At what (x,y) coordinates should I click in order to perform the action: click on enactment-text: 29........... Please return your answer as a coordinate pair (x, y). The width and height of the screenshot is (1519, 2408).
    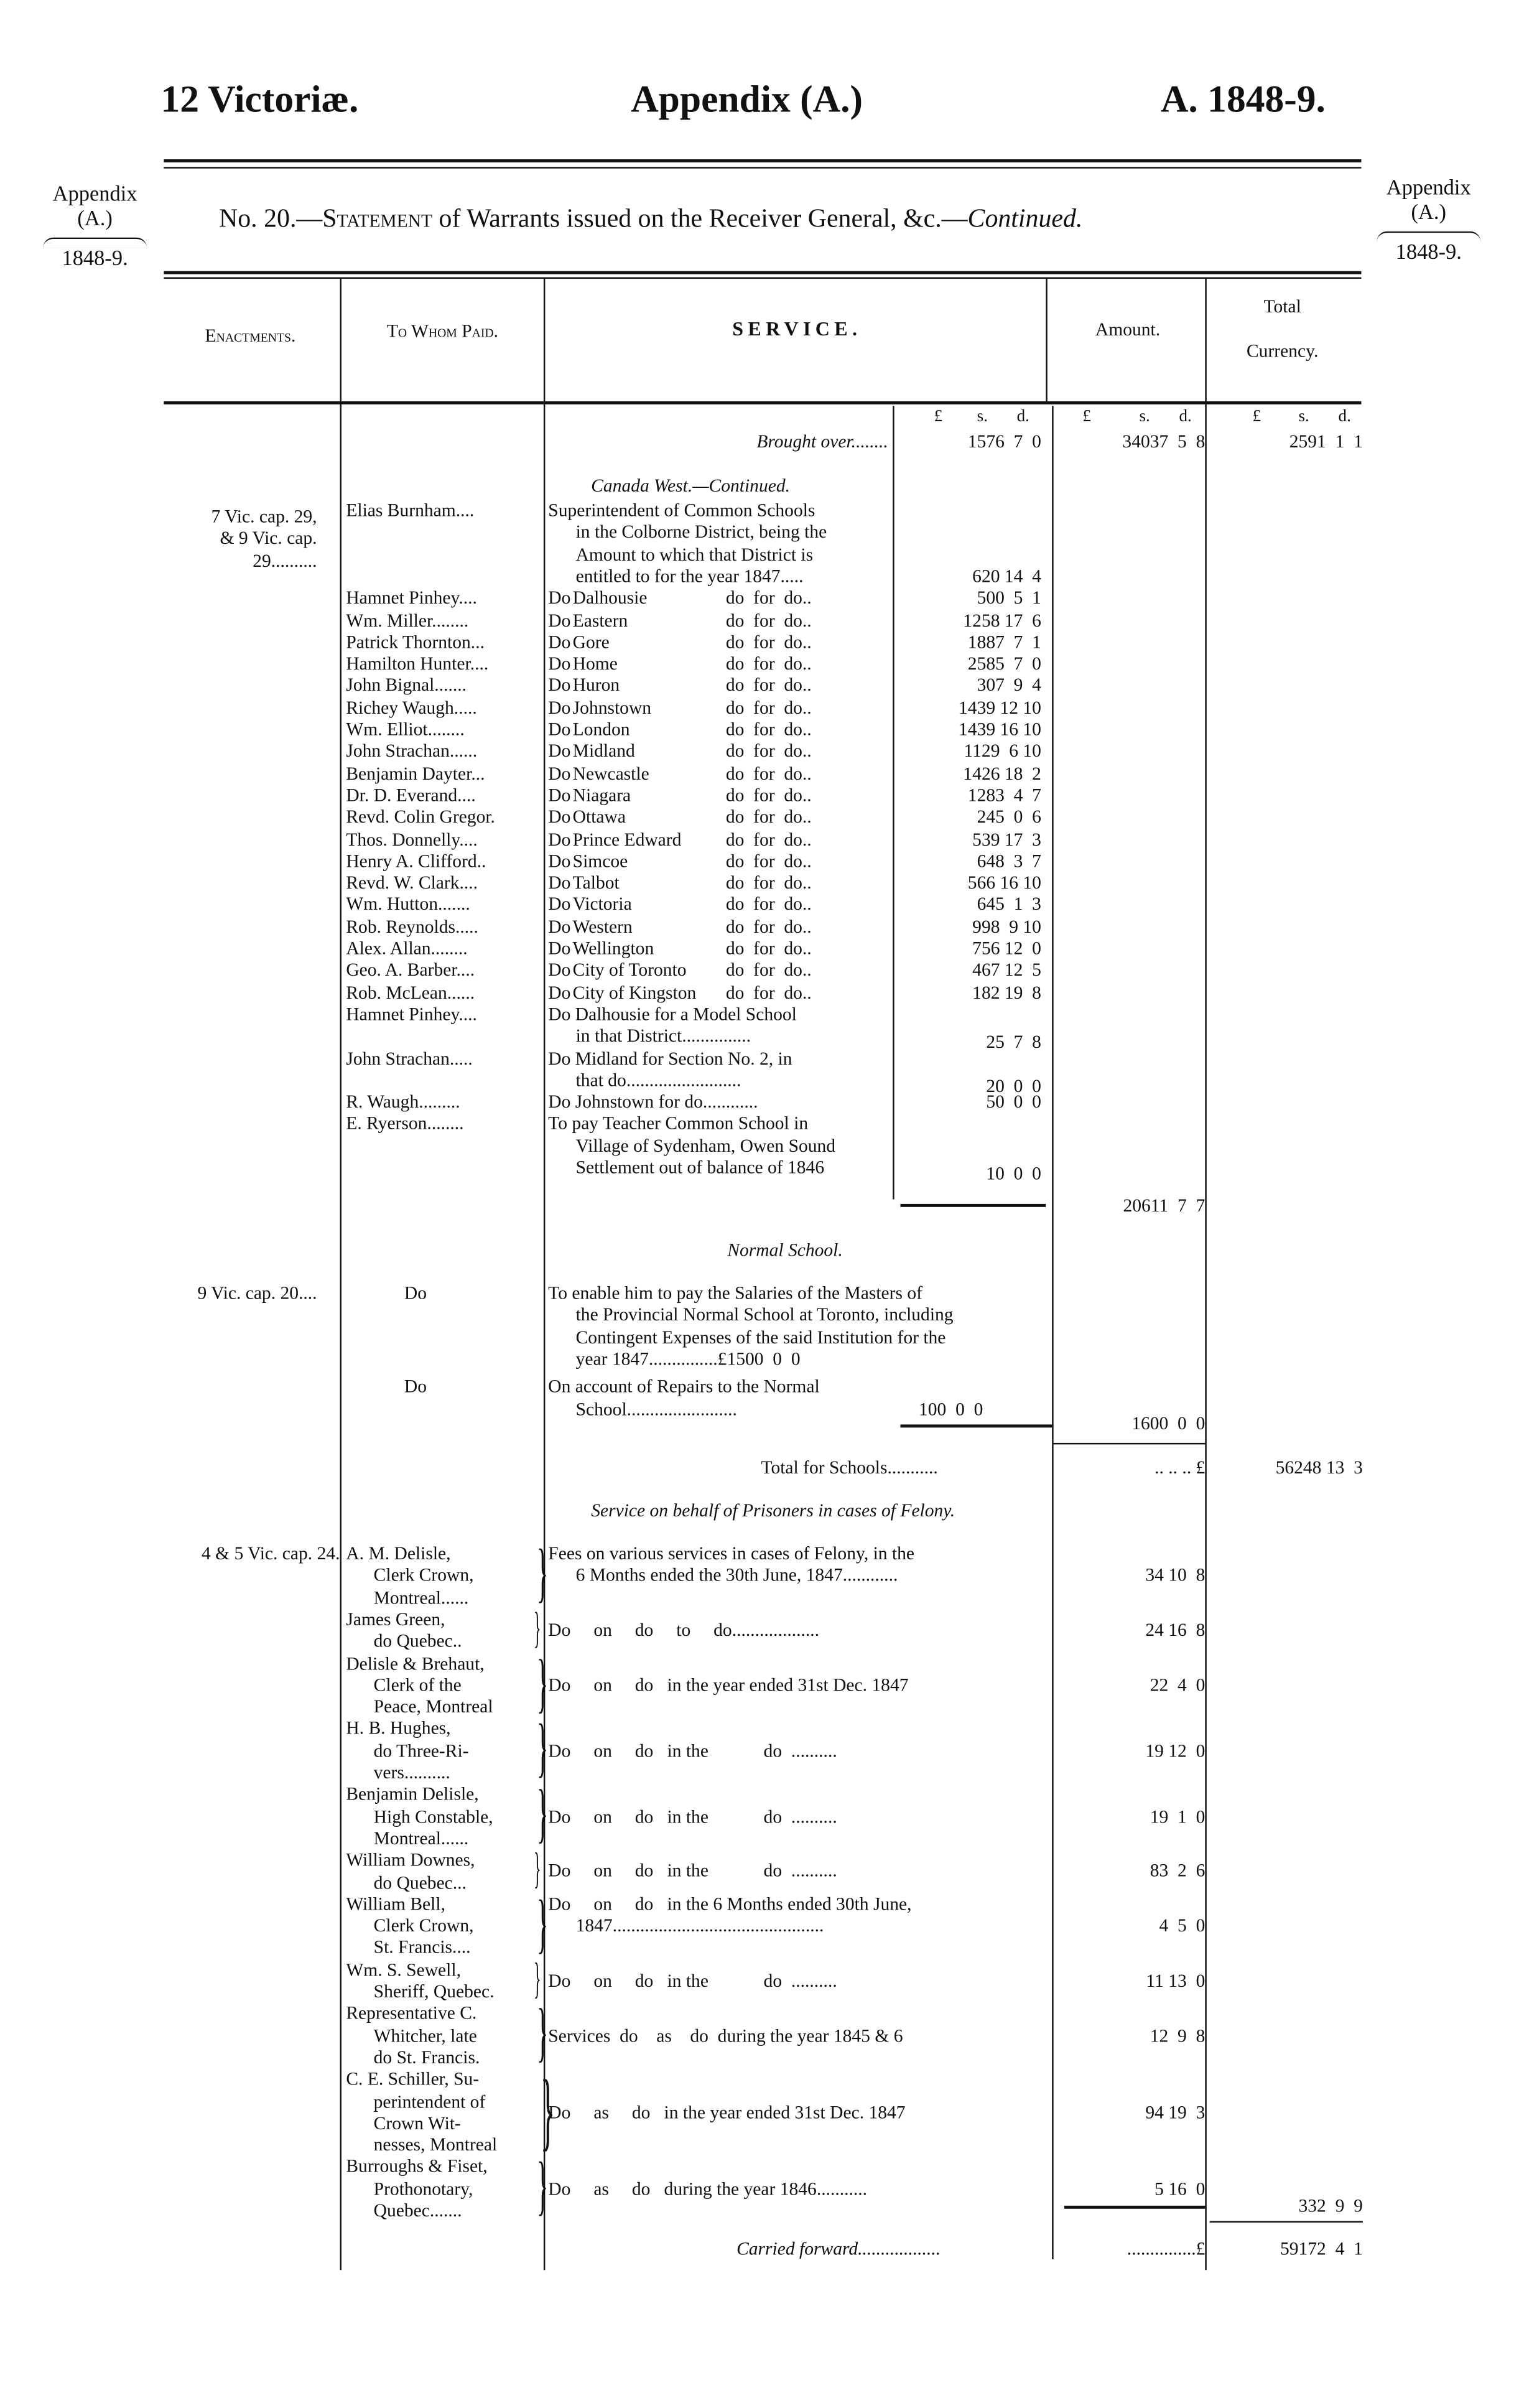
    Looking at the image, I should click on (285, 560).